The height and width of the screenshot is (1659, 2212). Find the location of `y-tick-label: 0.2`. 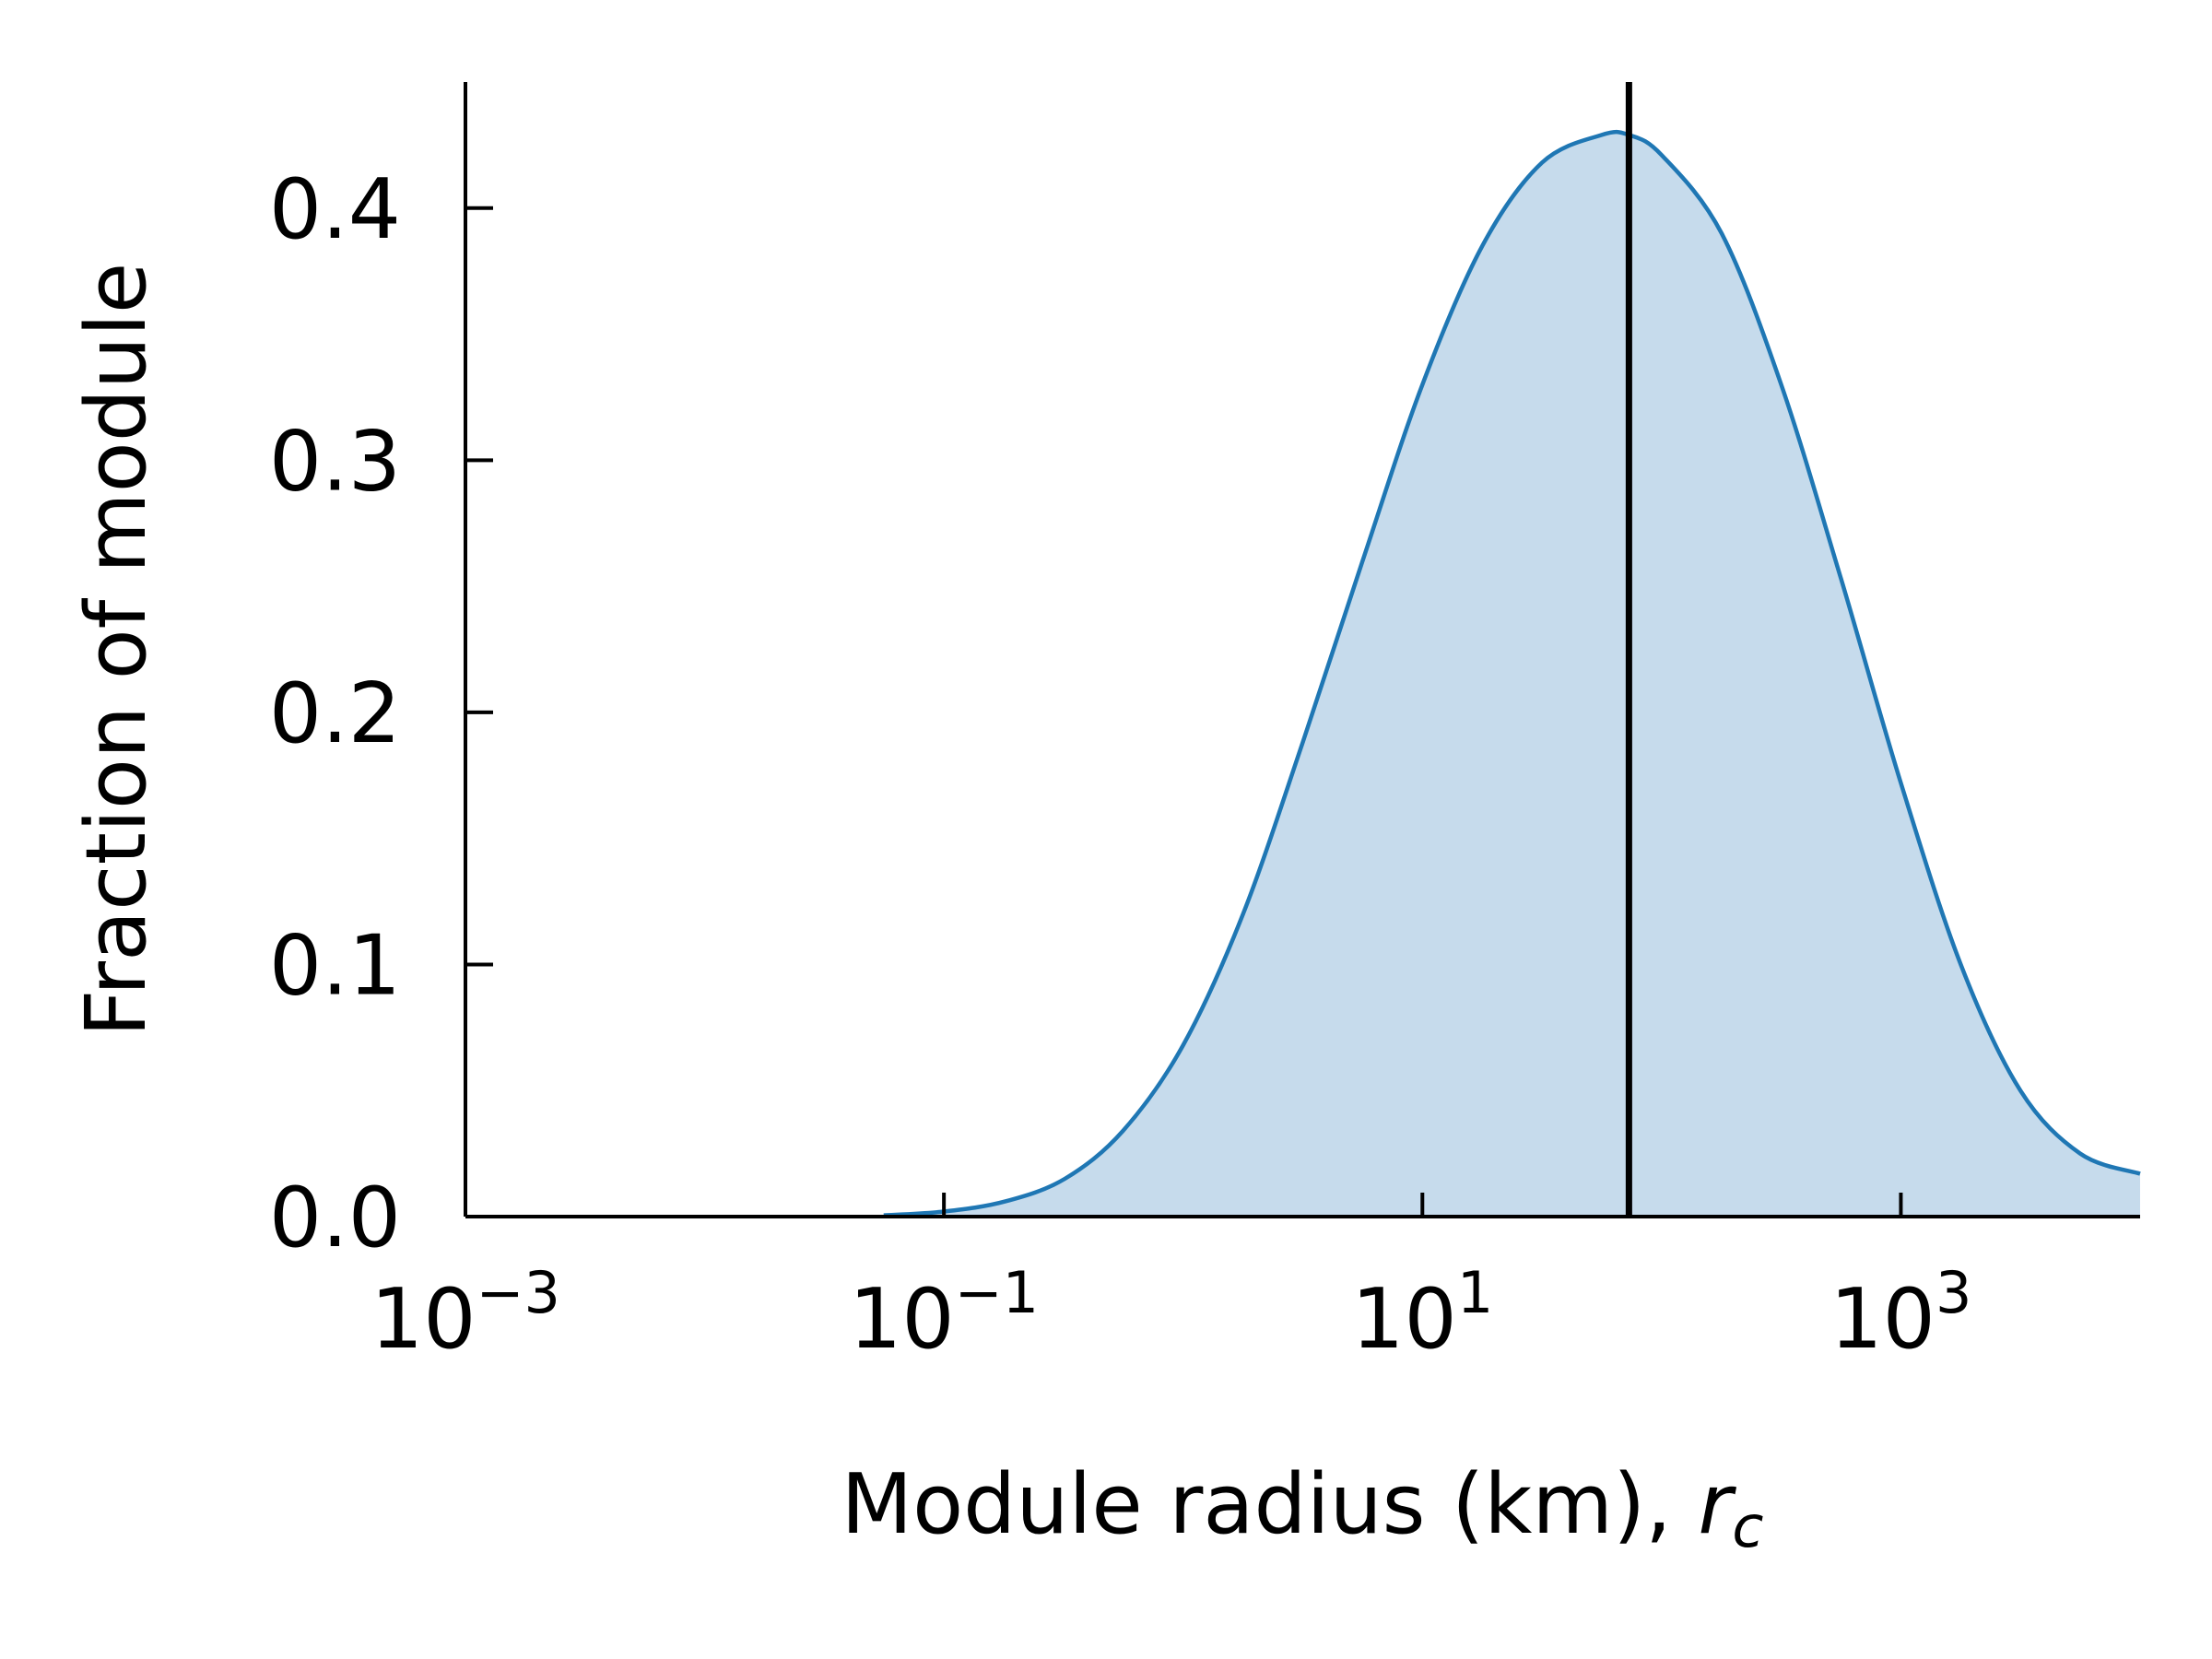

y-tick-label: 0.2 is located at coordinates (335, 713).